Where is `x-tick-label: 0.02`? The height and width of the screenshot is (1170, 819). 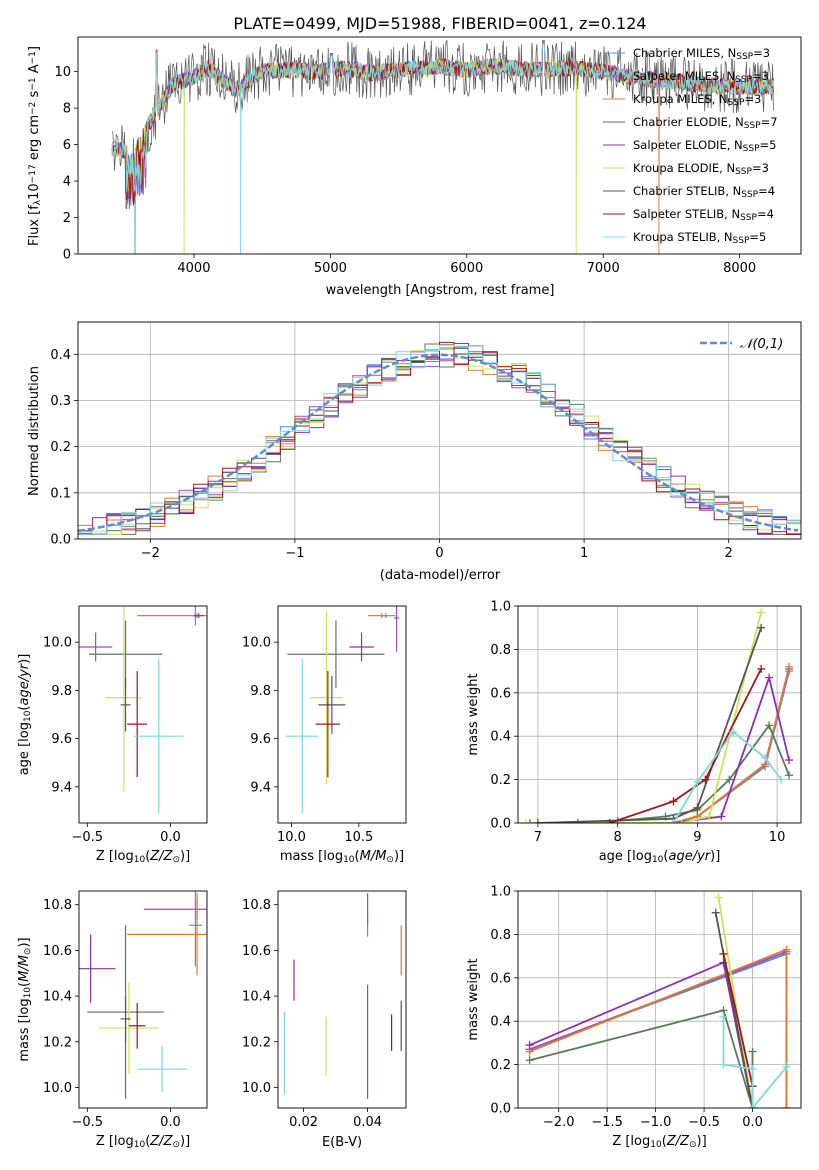 x-tick-label: 0.02 is located at coordinates (303, 1122).